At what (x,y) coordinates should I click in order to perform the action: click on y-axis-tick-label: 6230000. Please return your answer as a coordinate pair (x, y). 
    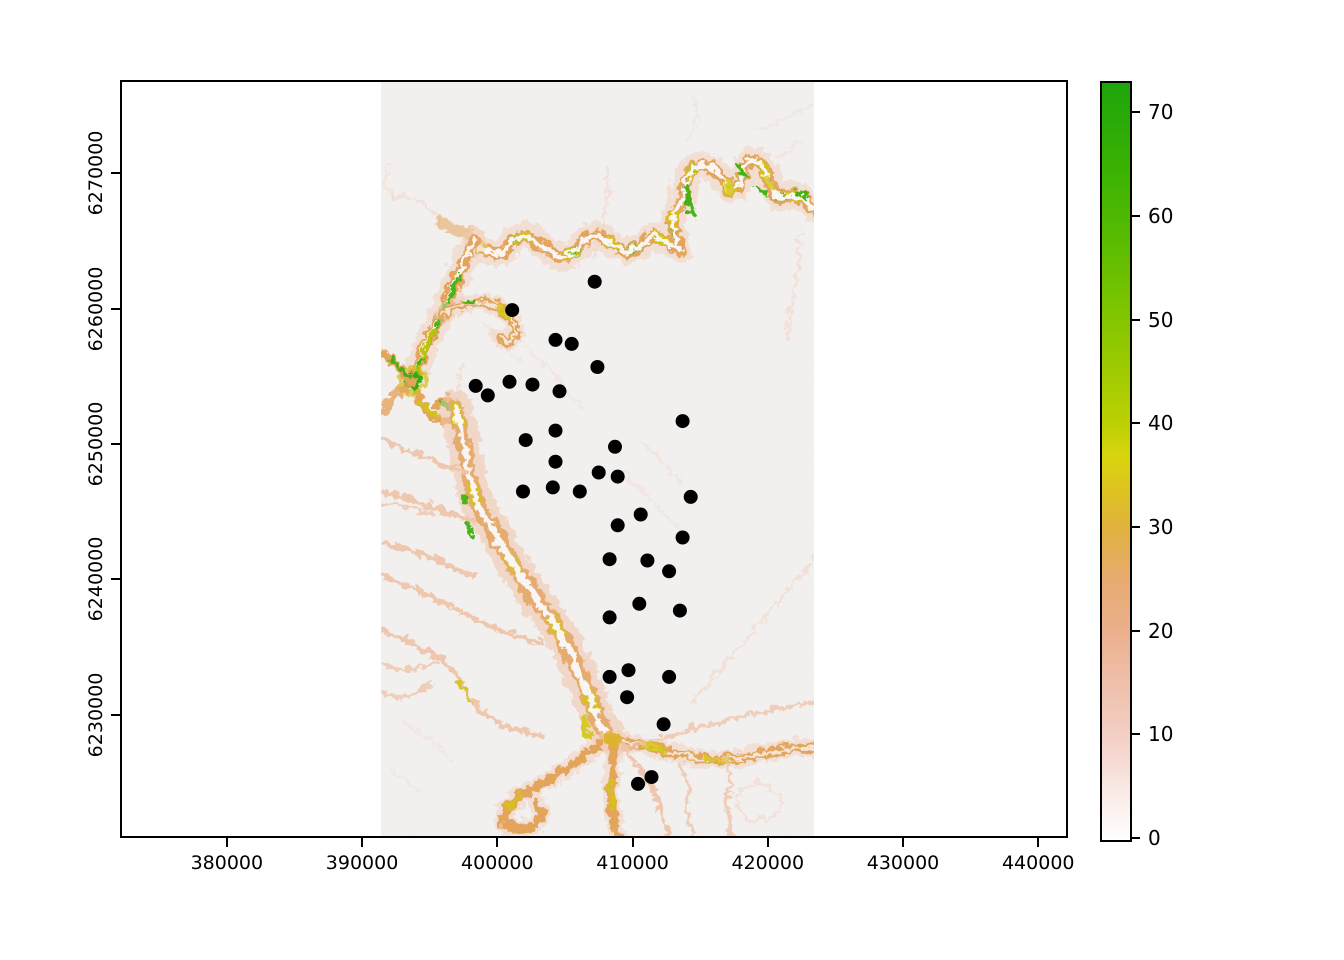
    Looking at the image, I should click on (96, 715).